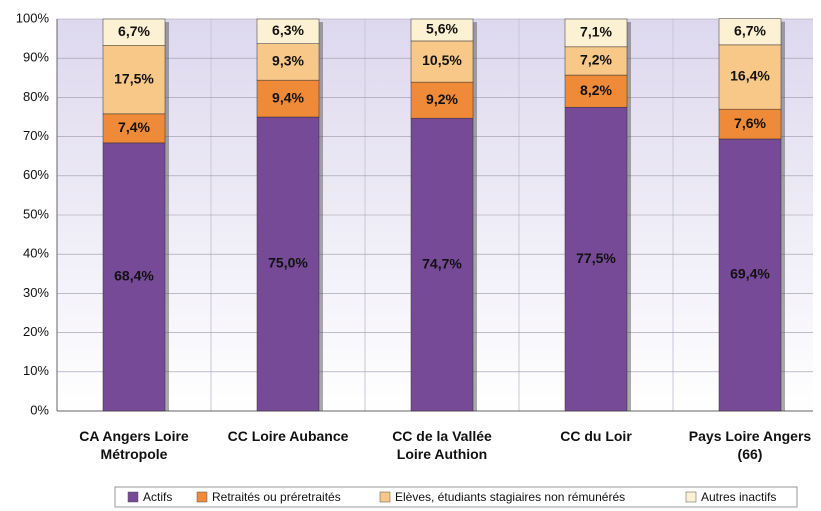 The image size is (821, 511). Describe the element at coordinates (276, 497) in the screenshot. I see `legend-label: Retraités ou préretraités` at that location.